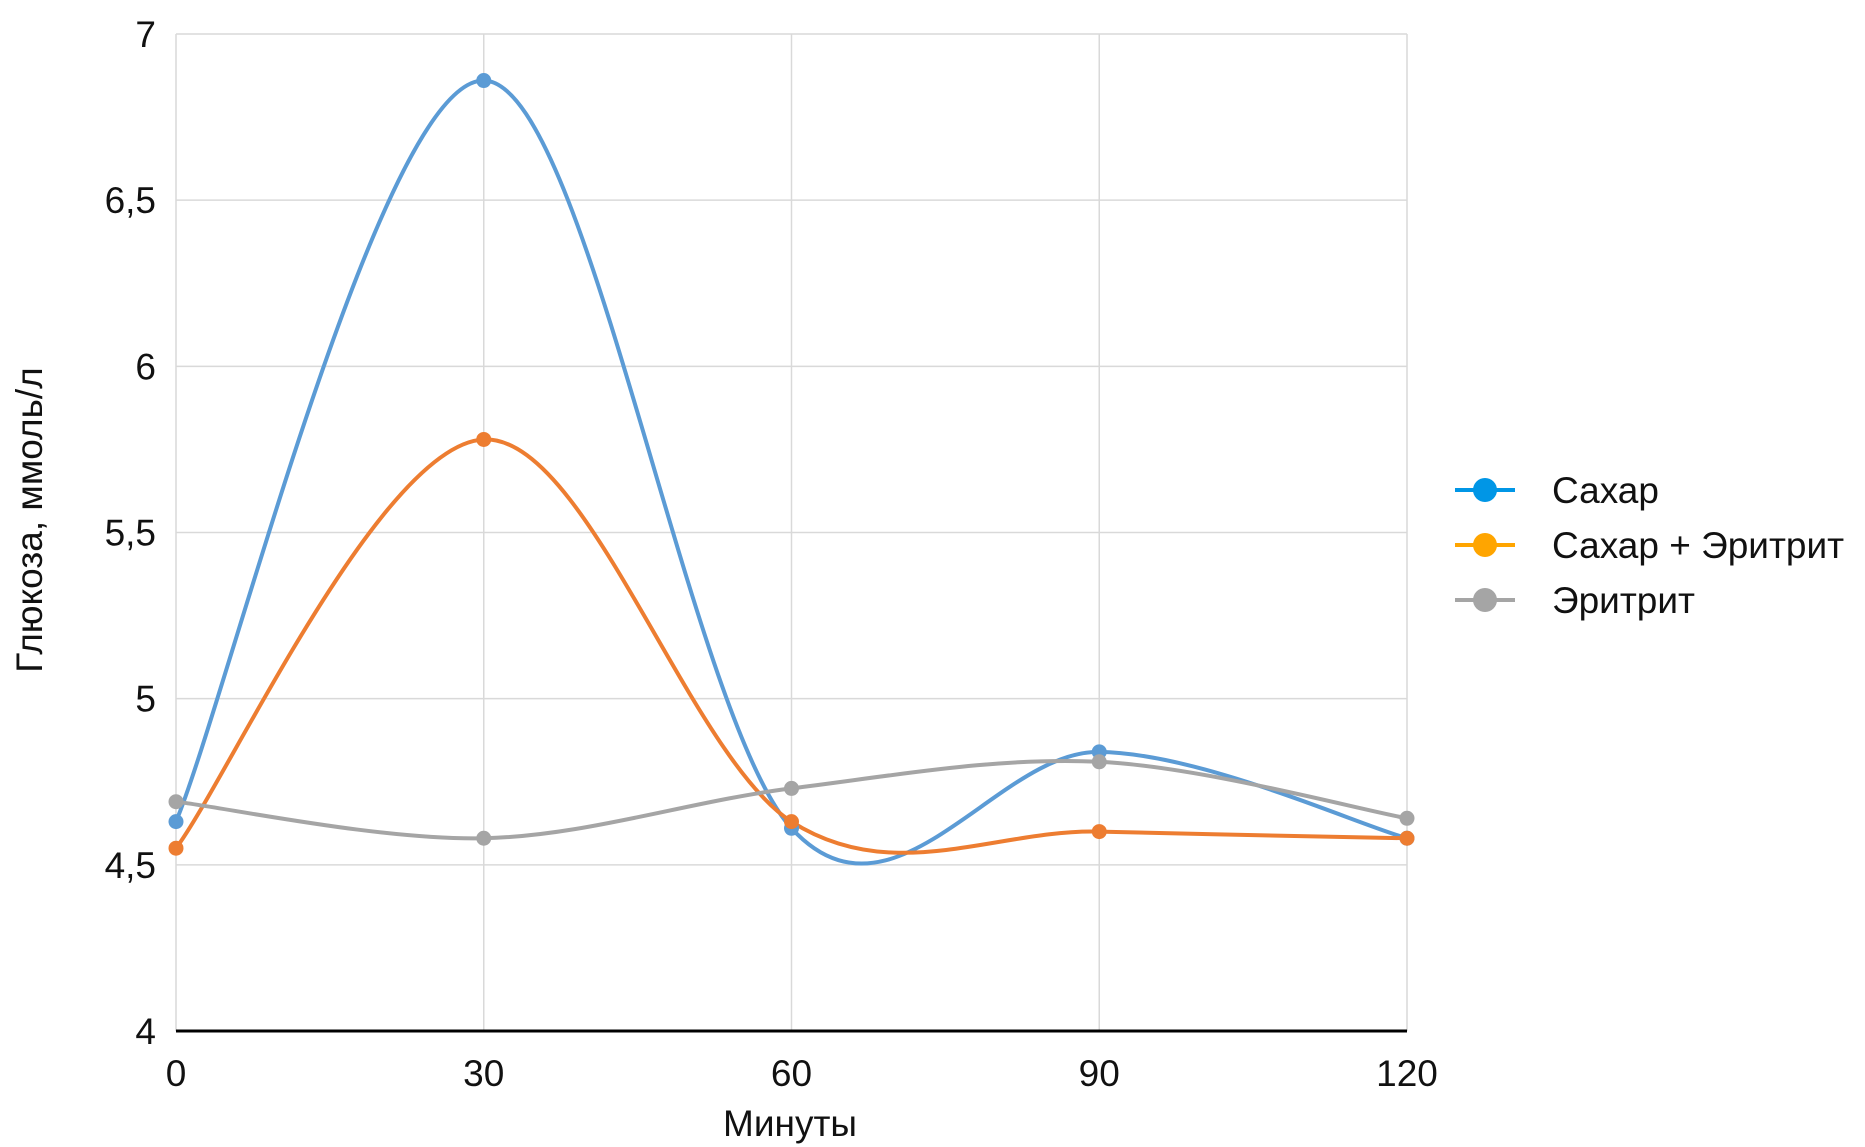 The width and height of the screenshot is (1865, 1147). I want to click on x-tick-label: 30, so click(483, 1073).